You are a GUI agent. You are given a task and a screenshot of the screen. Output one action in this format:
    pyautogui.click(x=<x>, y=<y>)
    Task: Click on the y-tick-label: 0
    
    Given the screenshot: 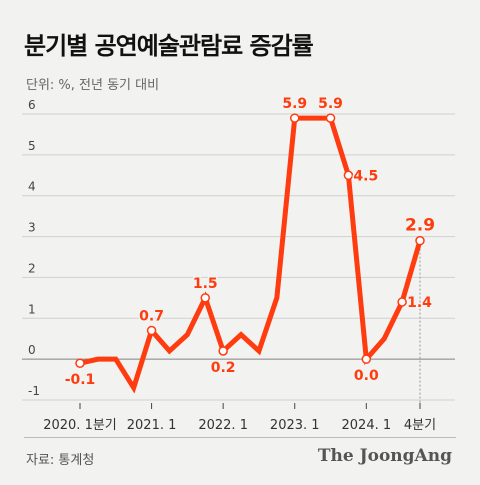 What is the action you would take?
    pyautogui.click(x=32, y=350)
    